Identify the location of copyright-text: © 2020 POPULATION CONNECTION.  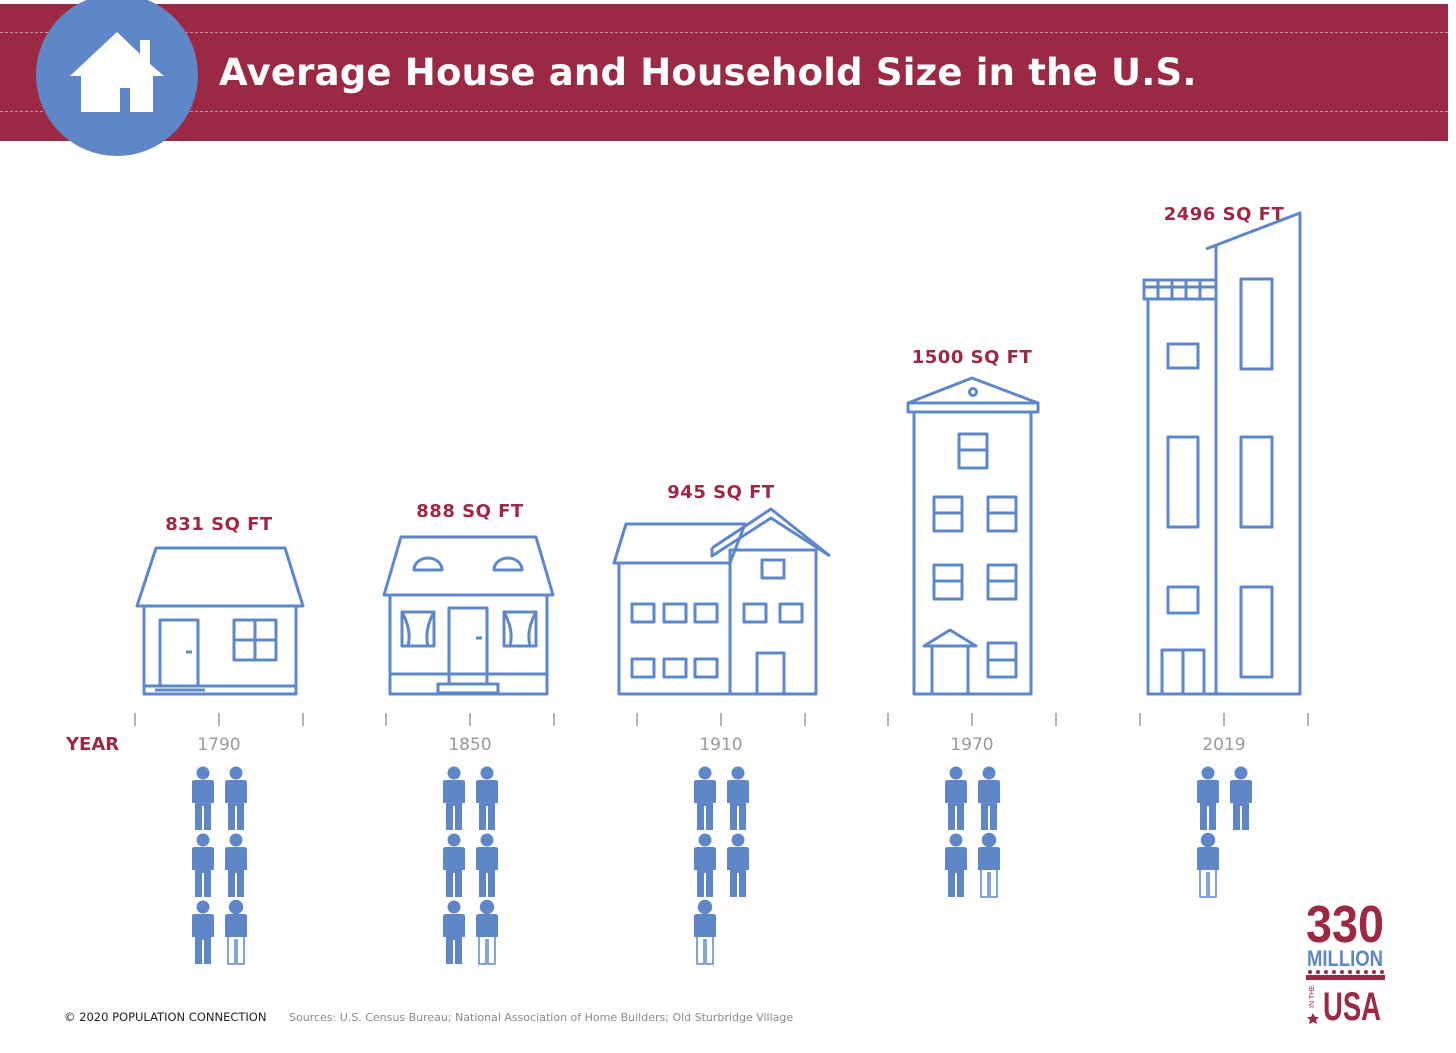
(165, 1017).